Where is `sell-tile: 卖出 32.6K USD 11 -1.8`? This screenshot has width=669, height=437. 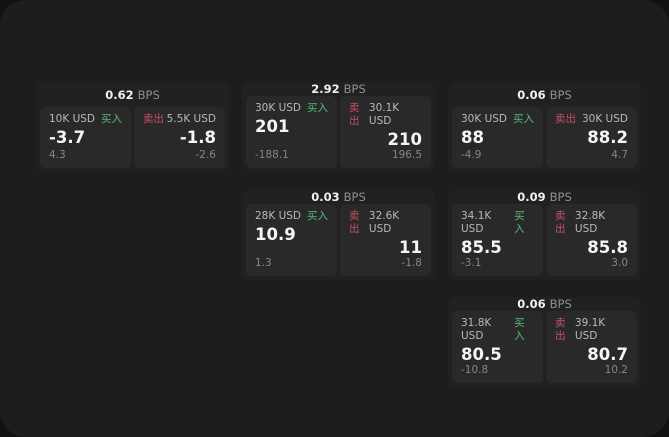
sell-tile: 卖出 32.6K USD 11 -1.8 is located at coordinates (385, 240).